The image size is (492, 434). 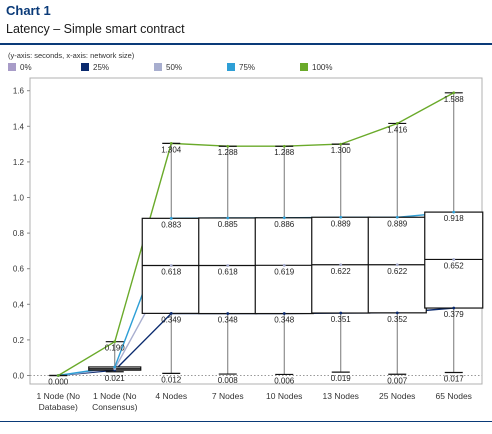 I want to click on data-label-q1: 0.352, so click(x=397, y=319).